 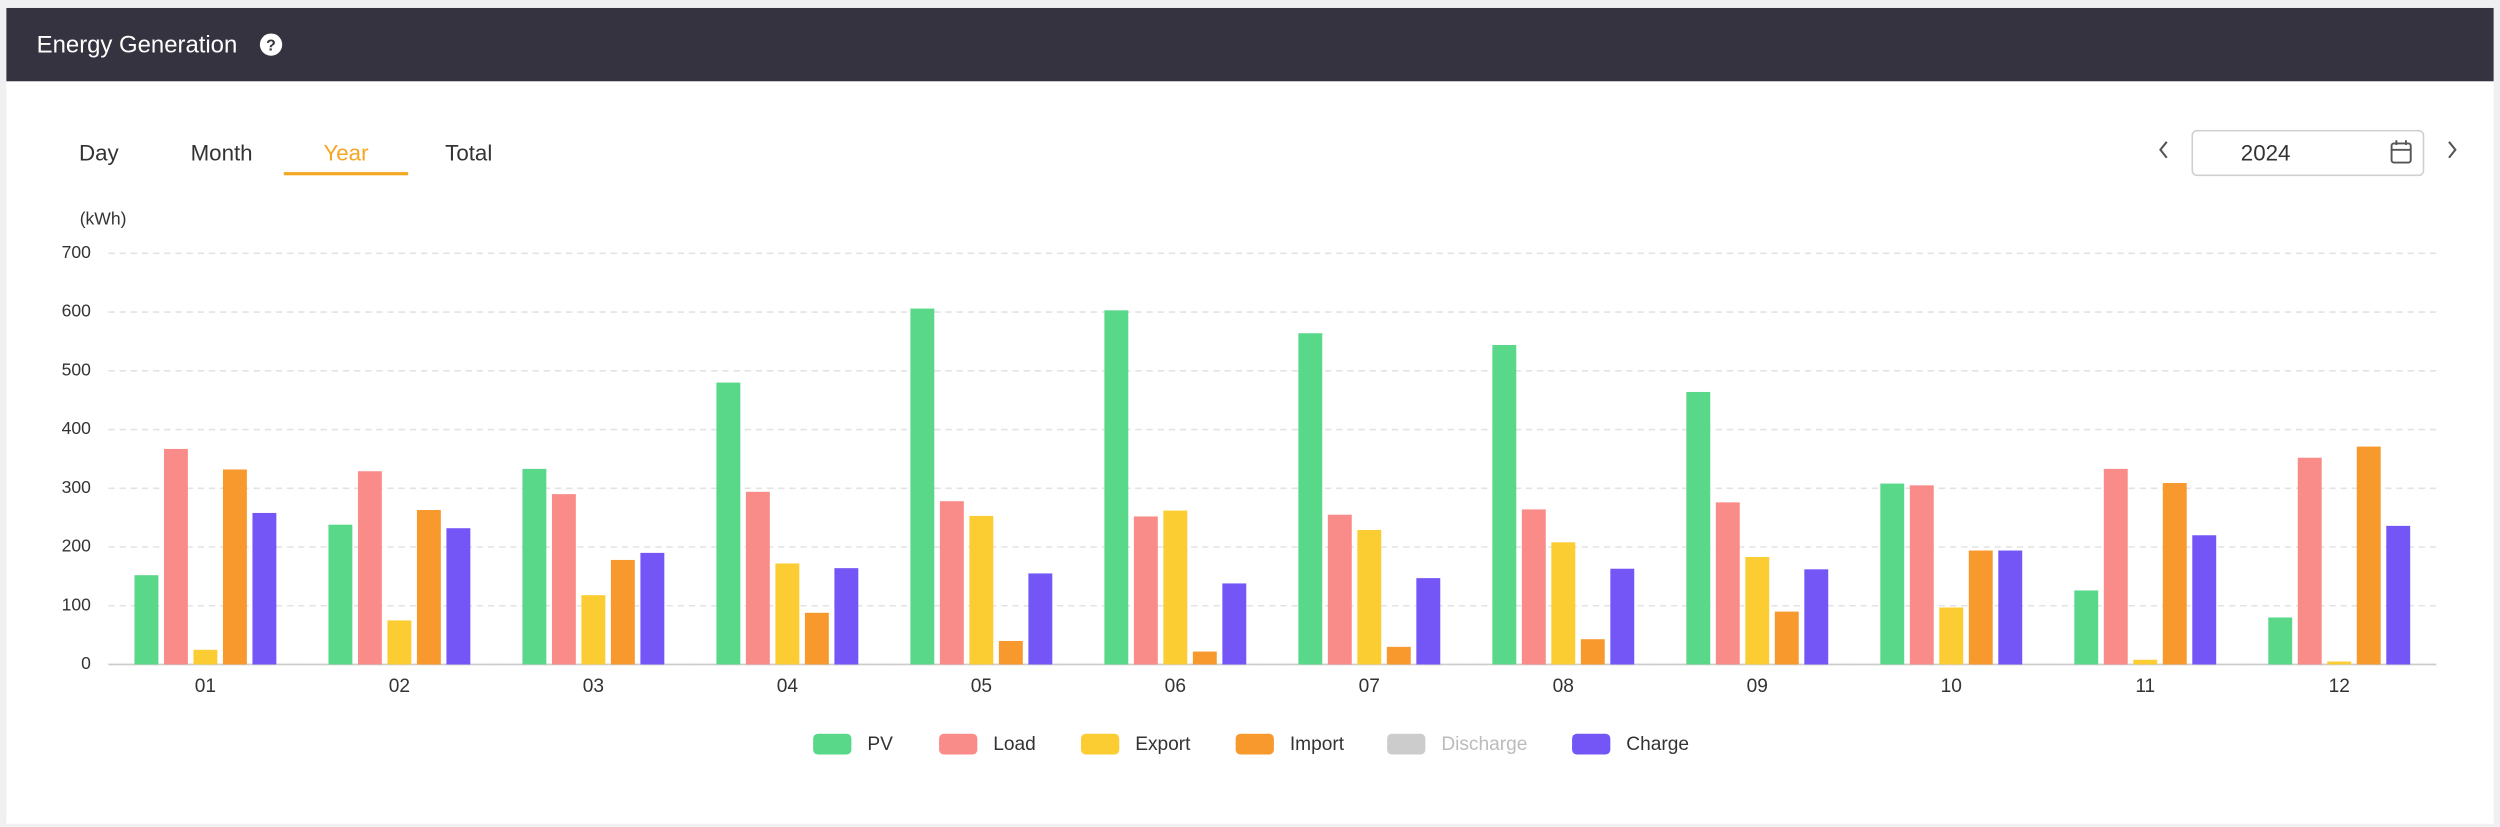 What do you see at coordinates (222, 152) in the screenshot?
I see `tab: Month` at bounding box center [222, 152].